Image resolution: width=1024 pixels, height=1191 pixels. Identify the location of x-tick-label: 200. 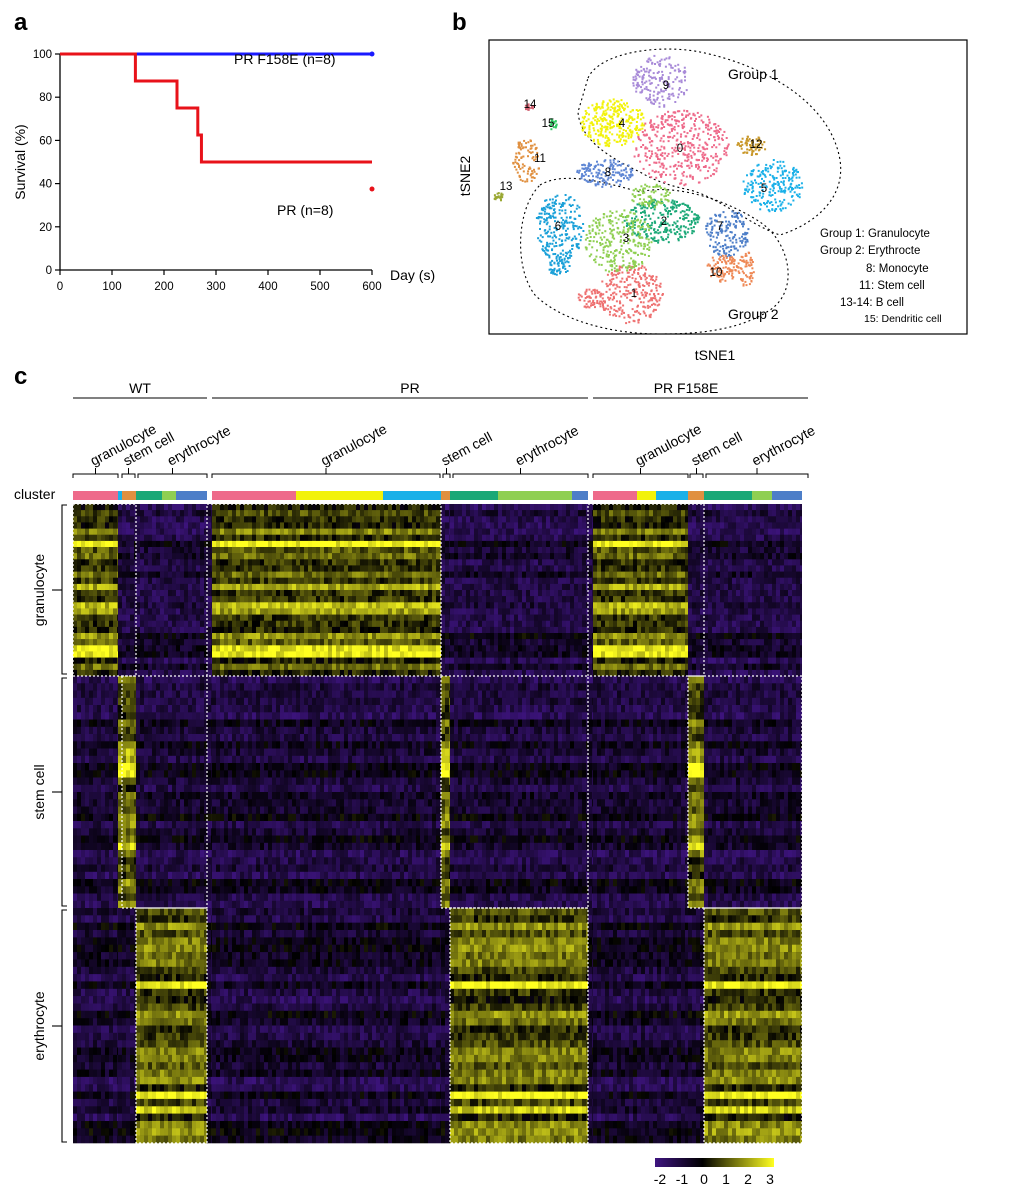
(163, 287).